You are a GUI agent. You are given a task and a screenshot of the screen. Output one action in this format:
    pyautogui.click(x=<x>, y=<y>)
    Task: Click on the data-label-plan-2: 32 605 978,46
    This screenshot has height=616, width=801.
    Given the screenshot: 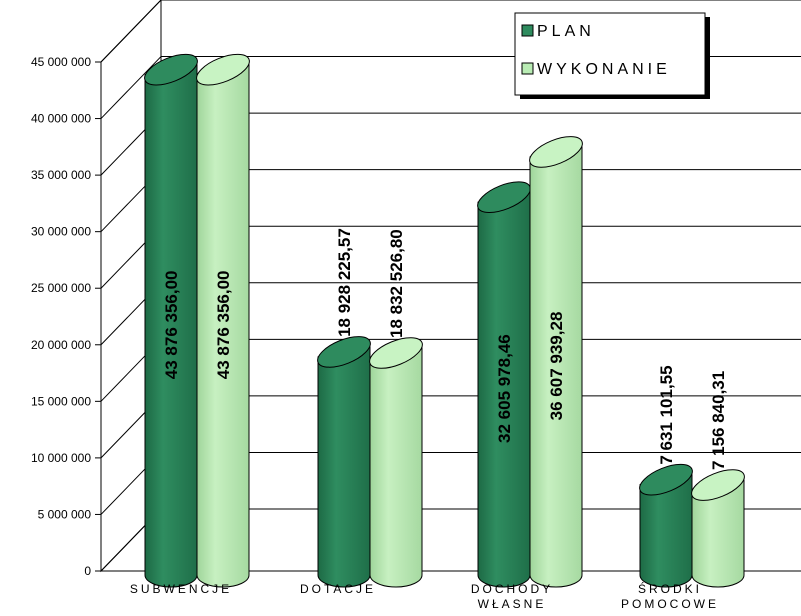 What is the action you would take?
    pyautogui.click(x=504, y=388)
    